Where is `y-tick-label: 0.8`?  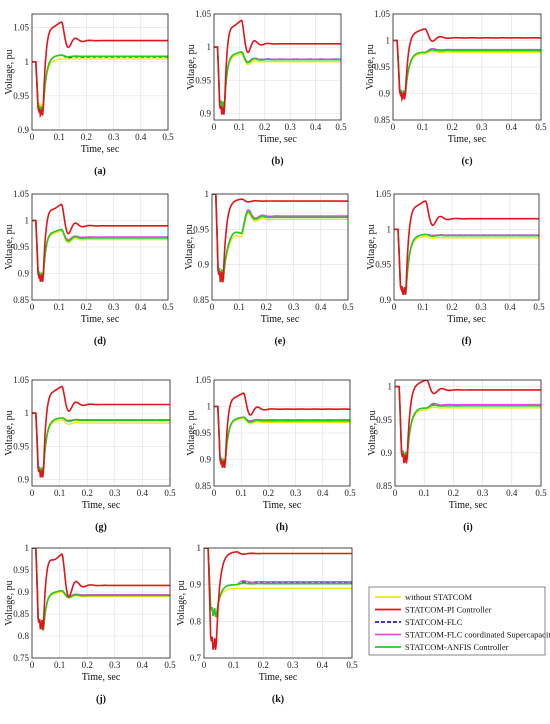 y-tick-label: 0.8 is located at coordinates (24, 636).